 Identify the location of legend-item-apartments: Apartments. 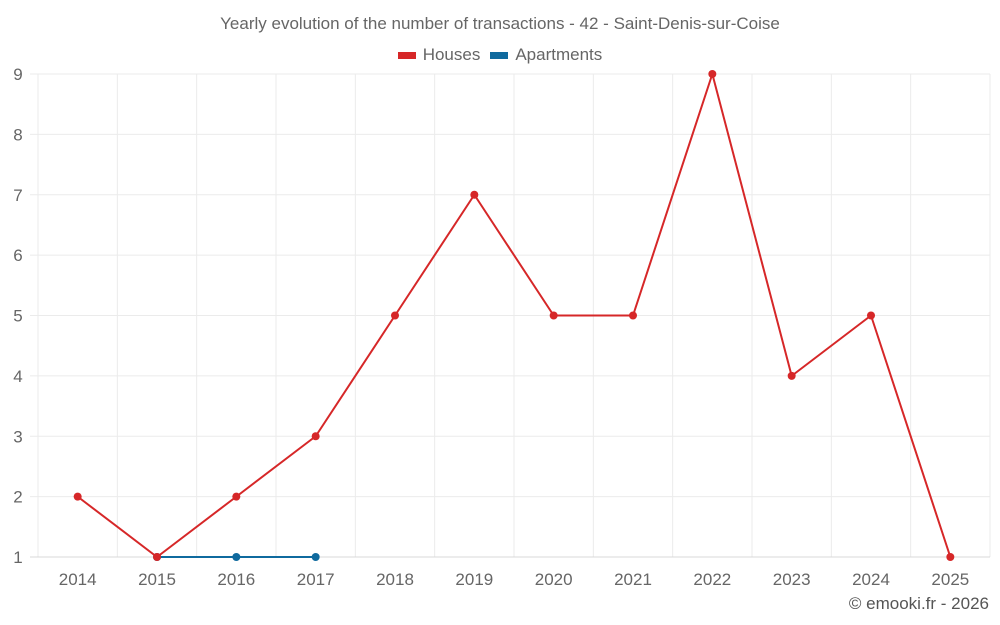
(546, 55).